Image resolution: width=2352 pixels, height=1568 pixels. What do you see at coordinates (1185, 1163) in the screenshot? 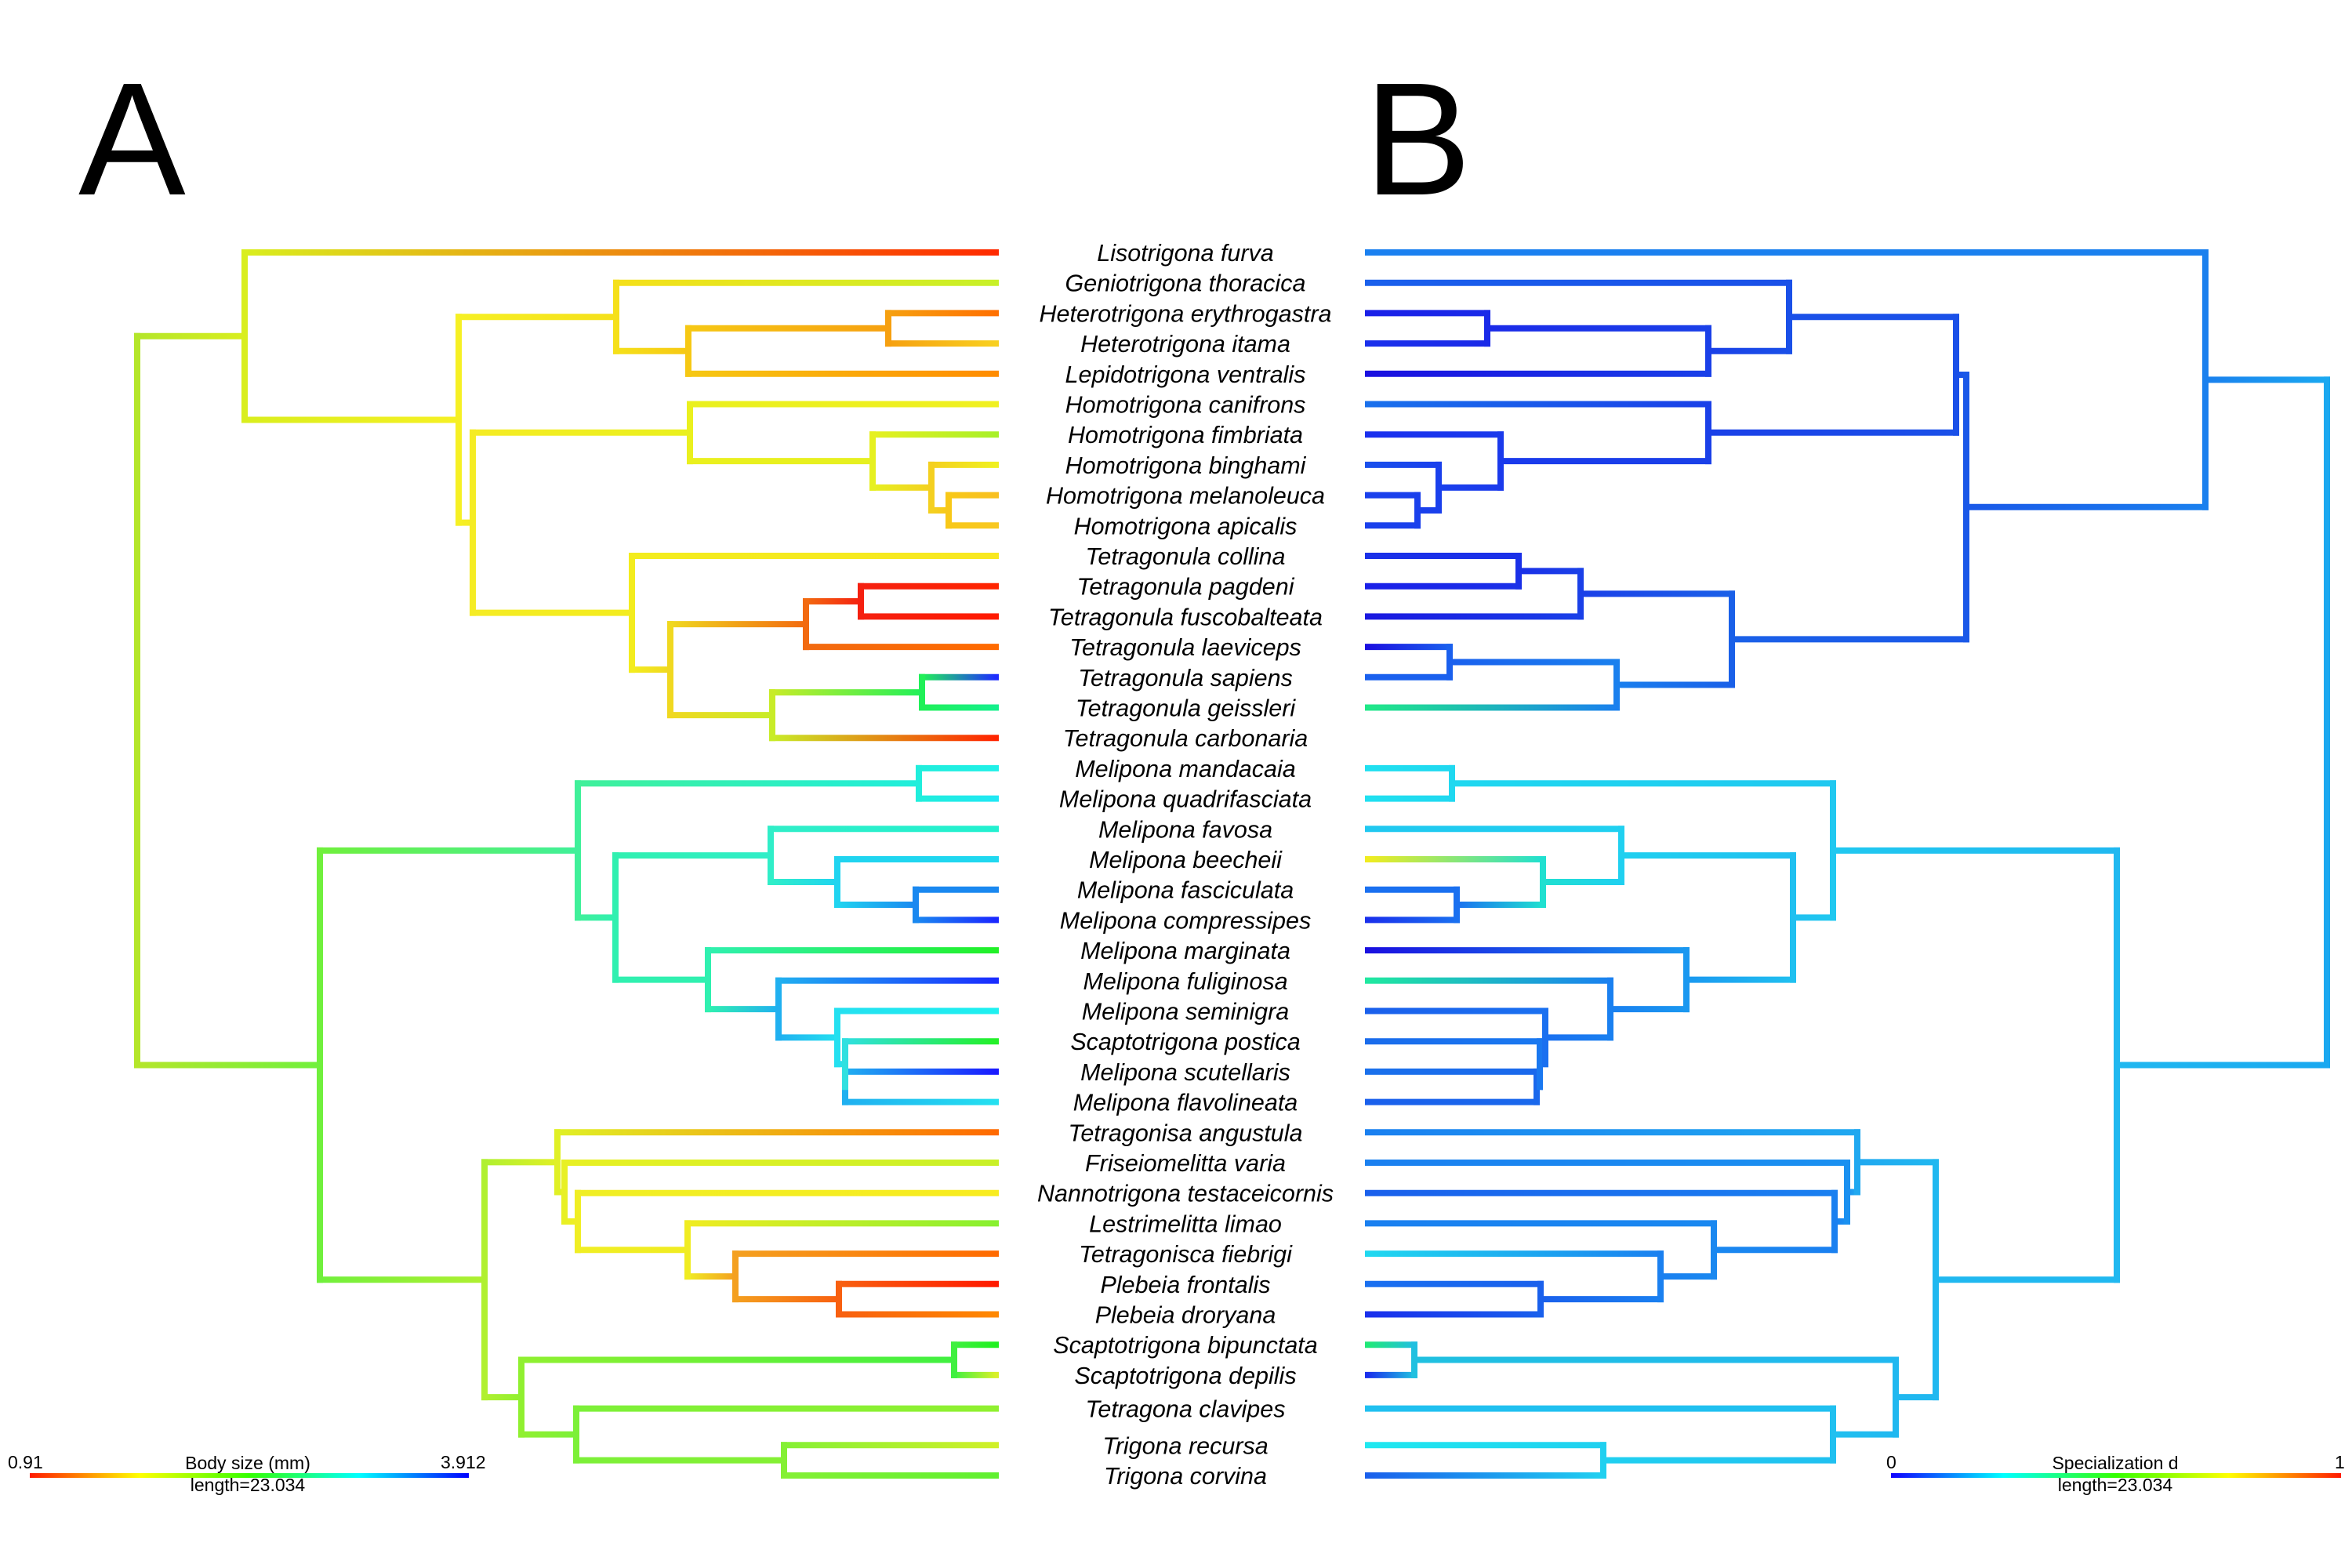
I see `tip-label: Friseiomelitta varia` at bounding box center [1185, 1163].